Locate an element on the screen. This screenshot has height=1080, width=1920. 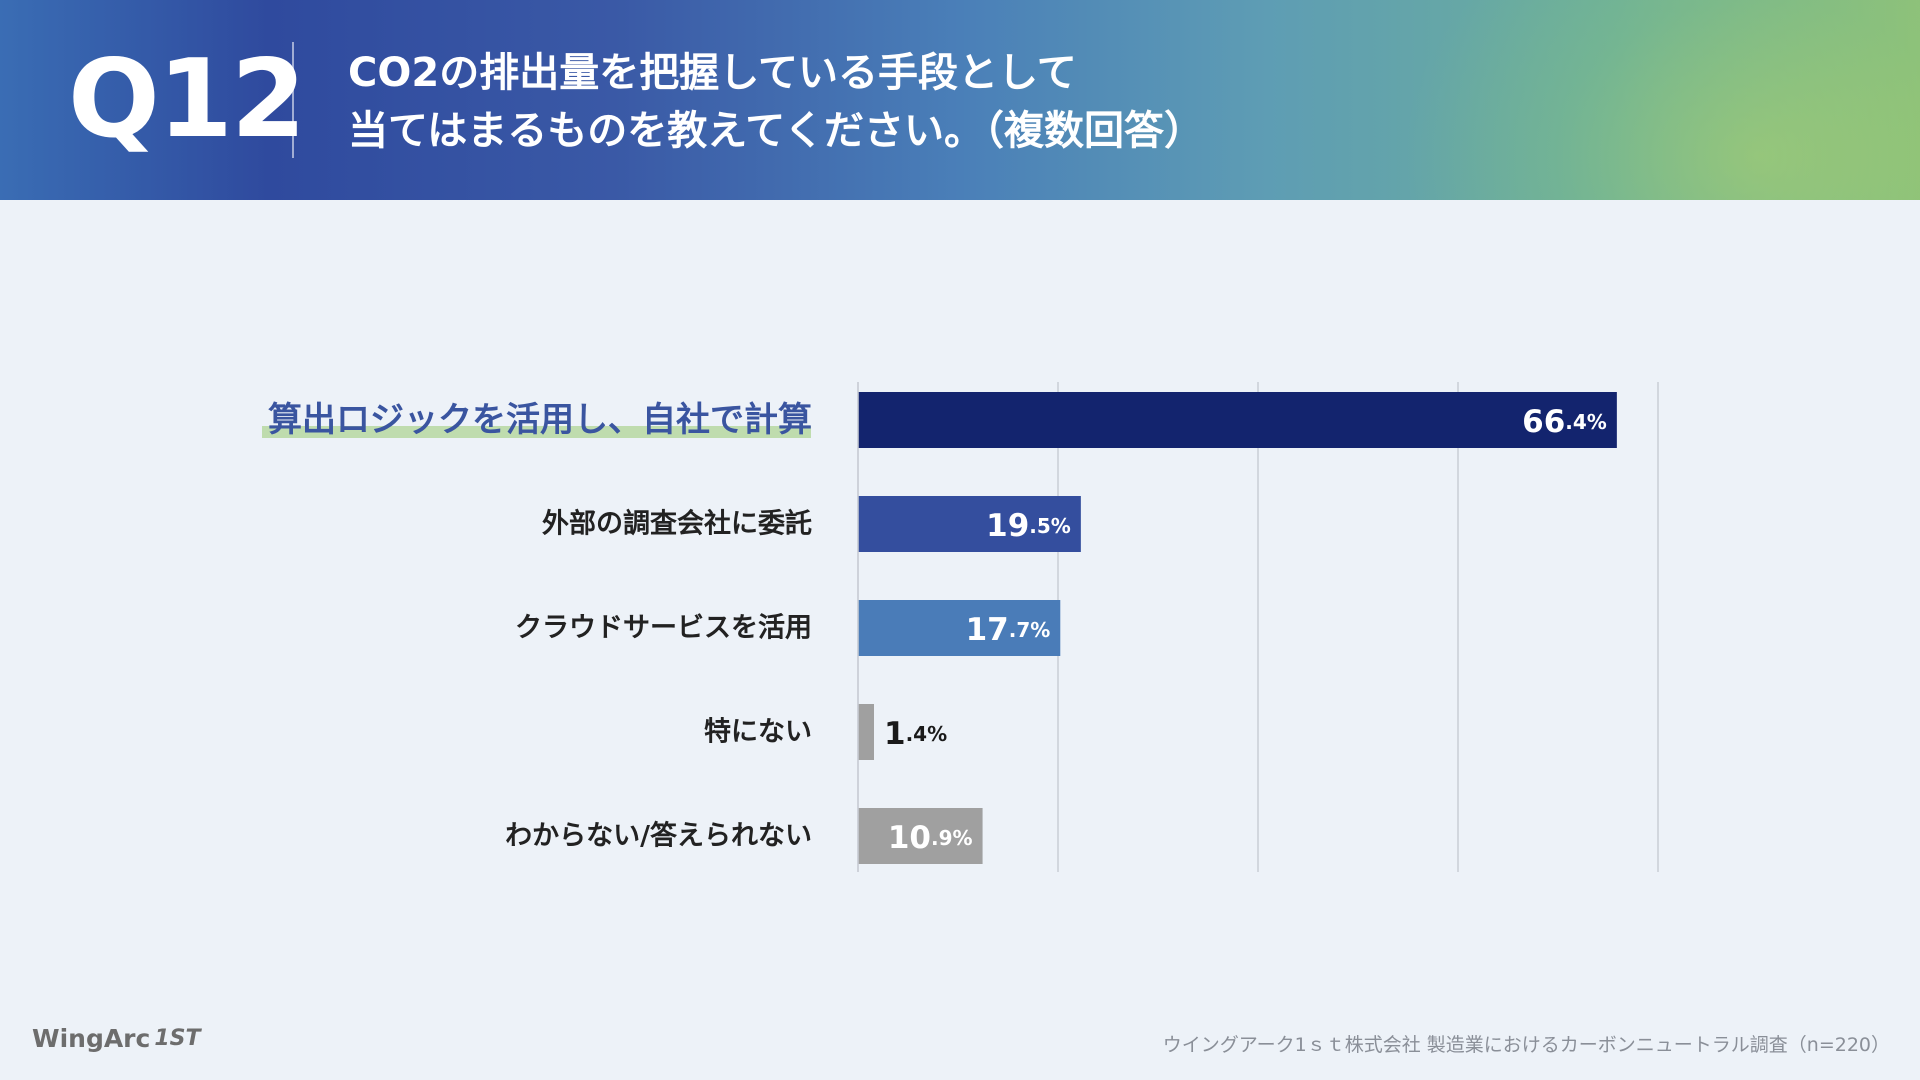
category-label: 外部の調査会社に委託 is located at coordinates (677, 524).